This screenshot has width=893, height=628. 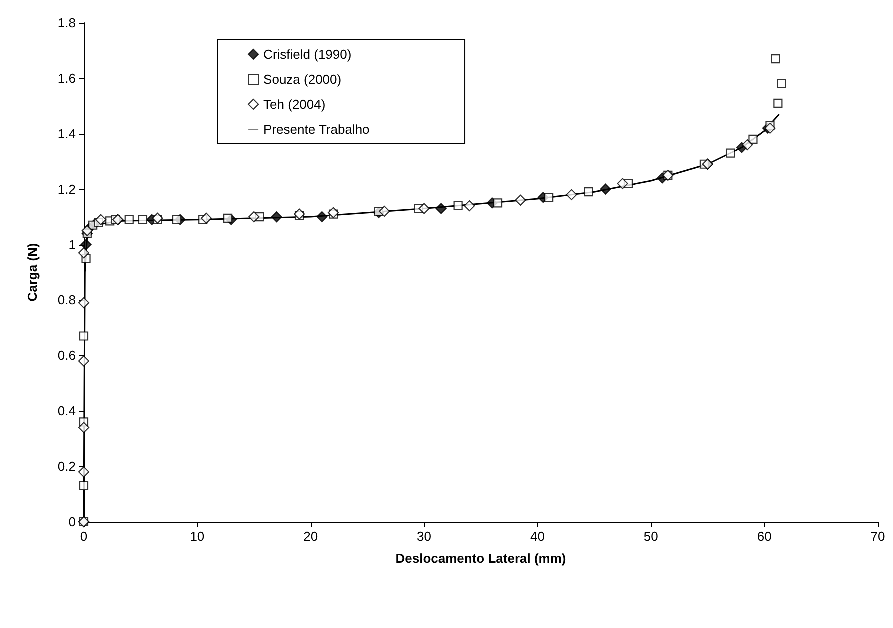 What do you see at coordinates (84, 536) in the screenshot?
I see `x-tick-label: 0` at bounding box center [84, 536].